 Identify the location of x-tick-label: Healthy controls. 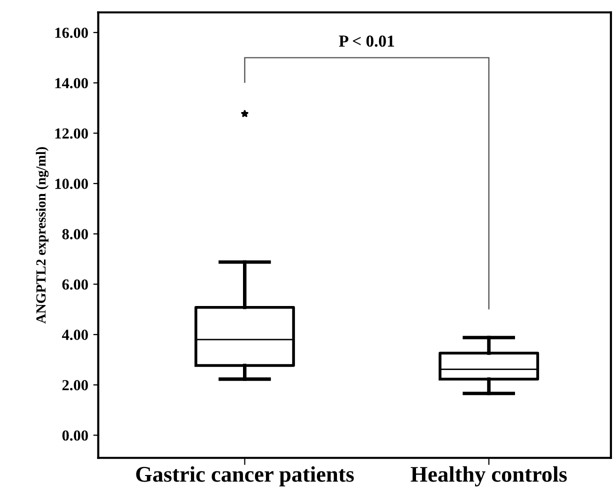
(488, 476).